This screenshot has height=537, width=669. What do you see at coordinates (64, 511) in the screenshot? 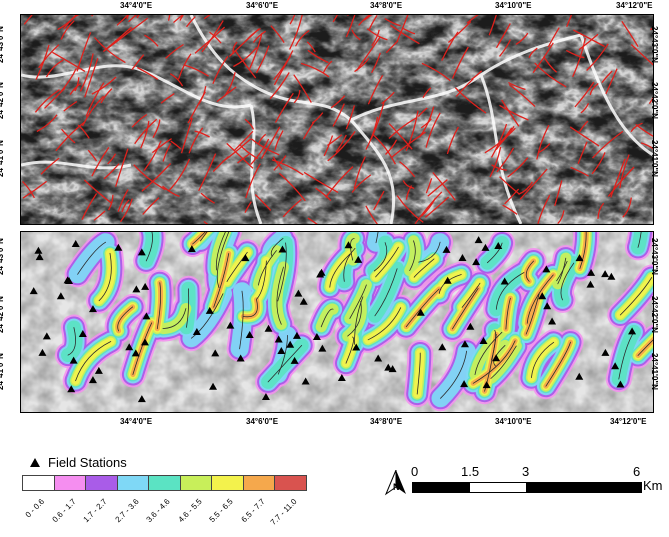
I see `legend-class-label: 0.6 - 1.7` at bounding box center [64, 511].